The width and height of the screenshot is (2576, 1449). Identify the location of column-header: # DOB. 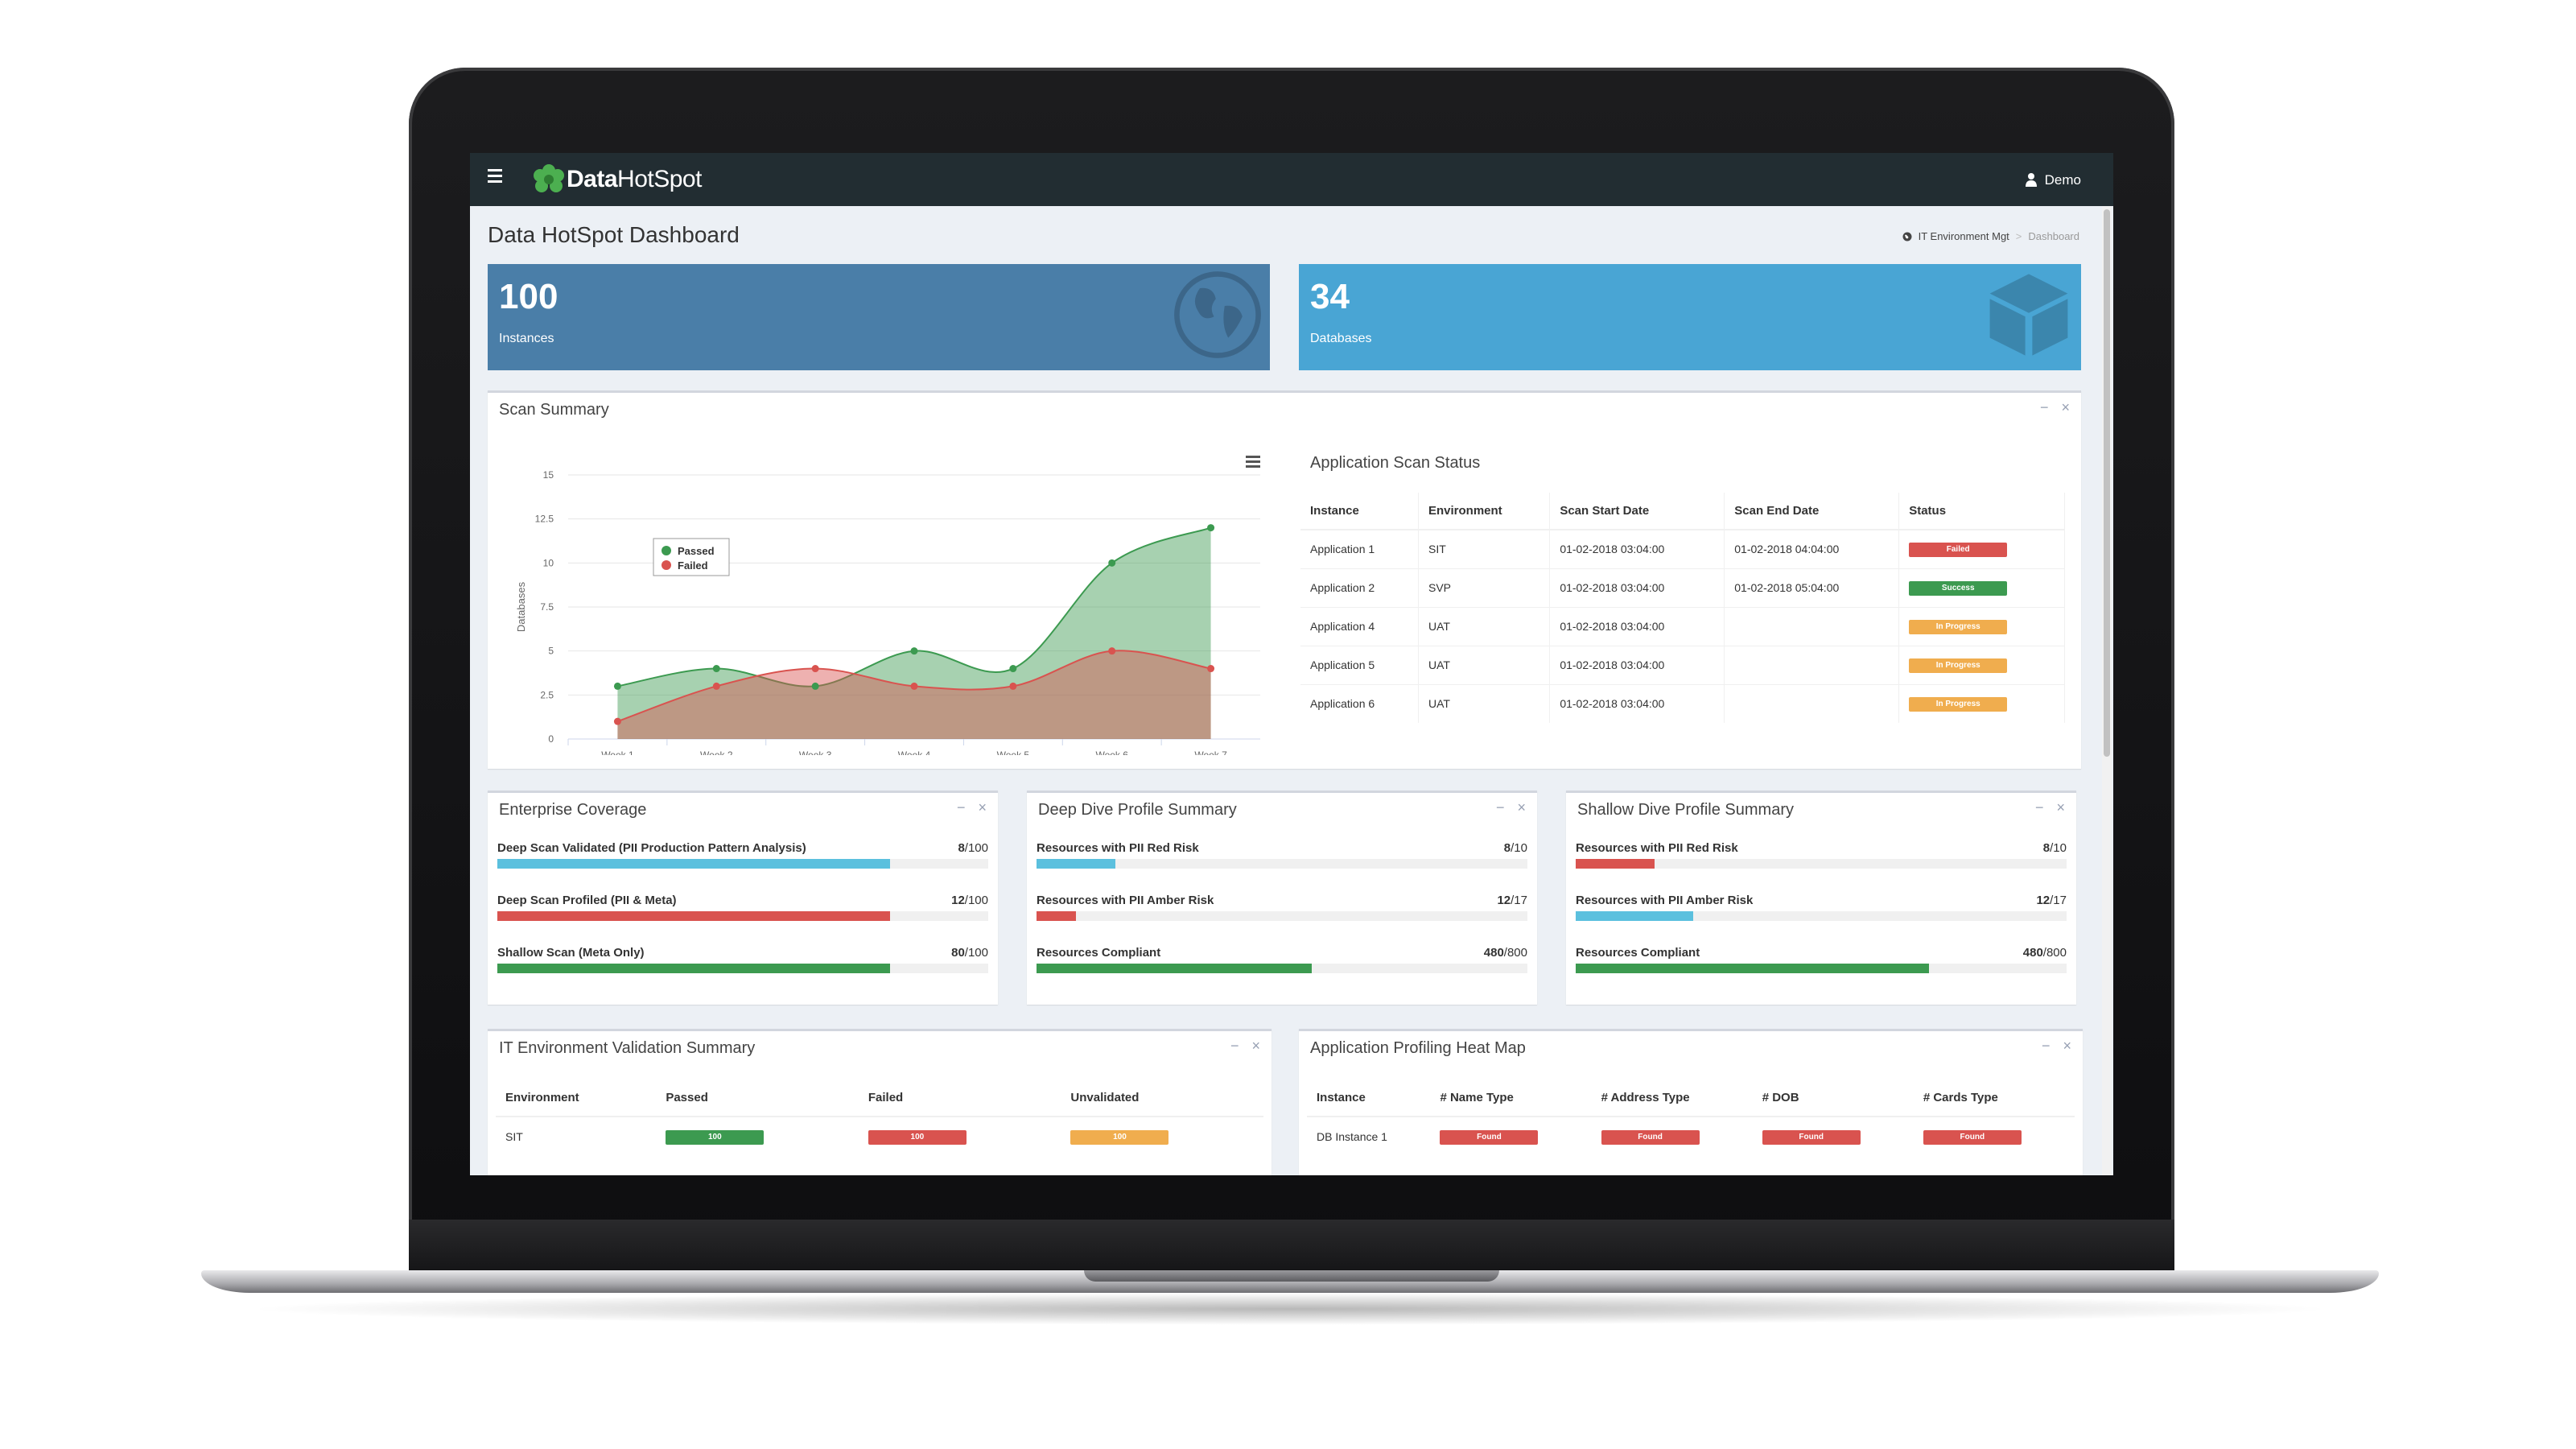
(1833, 1098).